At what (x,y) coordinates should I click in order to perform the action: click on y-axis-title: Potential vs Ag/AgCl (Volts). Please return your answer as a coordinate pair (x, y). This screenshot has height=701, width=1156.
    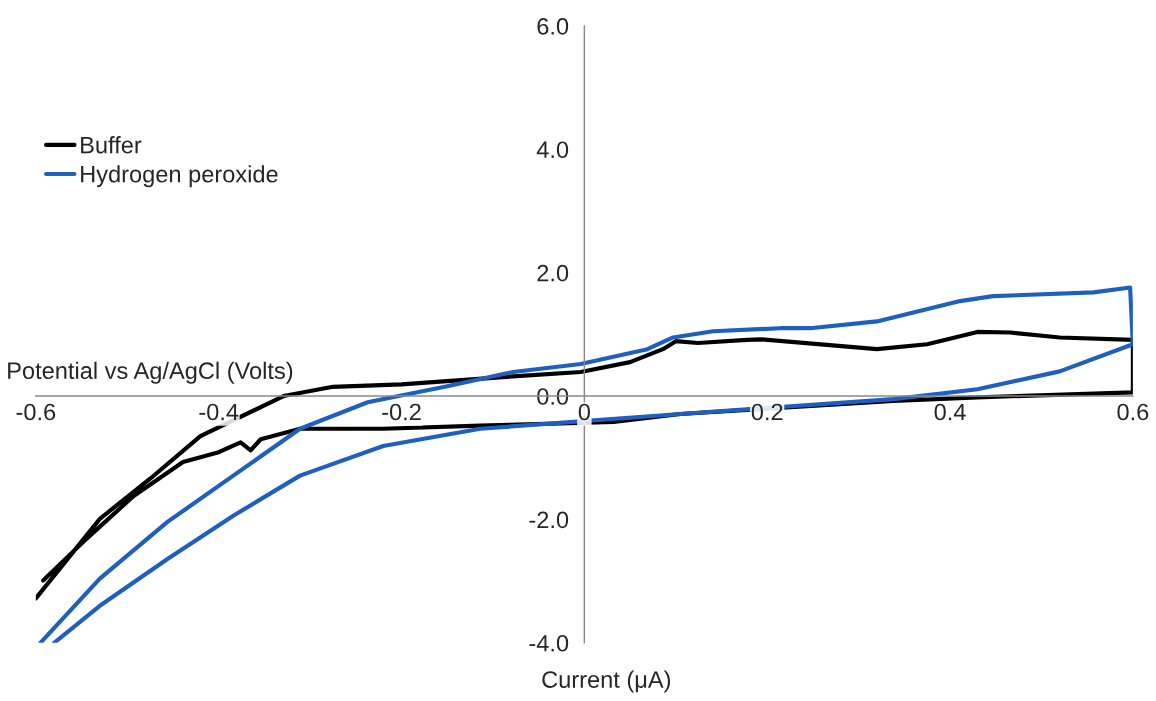
    Looking at the image, I should click on (150, 372).